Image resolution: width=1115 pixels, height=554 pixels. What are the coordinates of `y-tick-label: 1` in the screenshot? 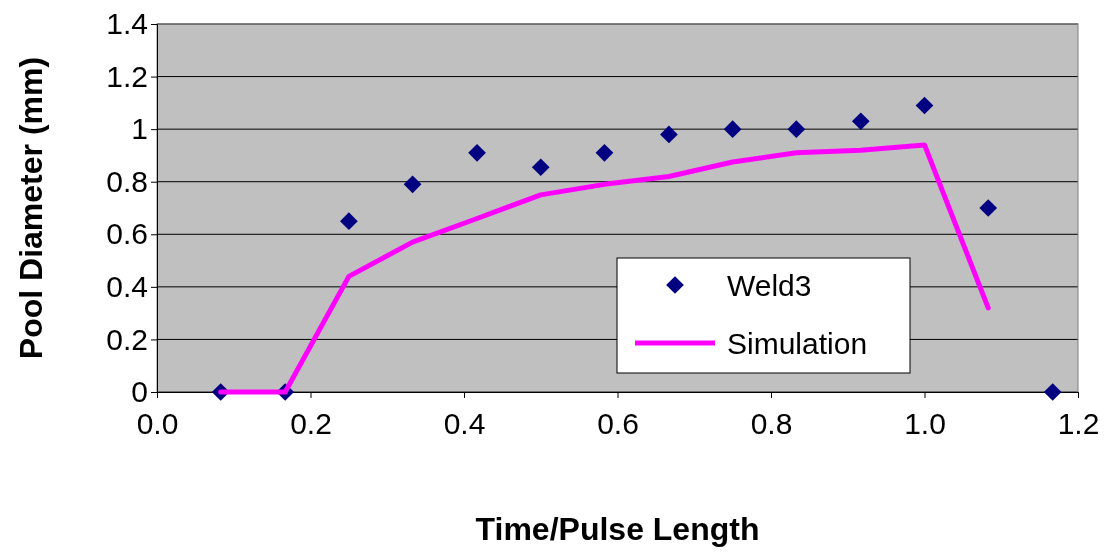 It's located at (139, 129).